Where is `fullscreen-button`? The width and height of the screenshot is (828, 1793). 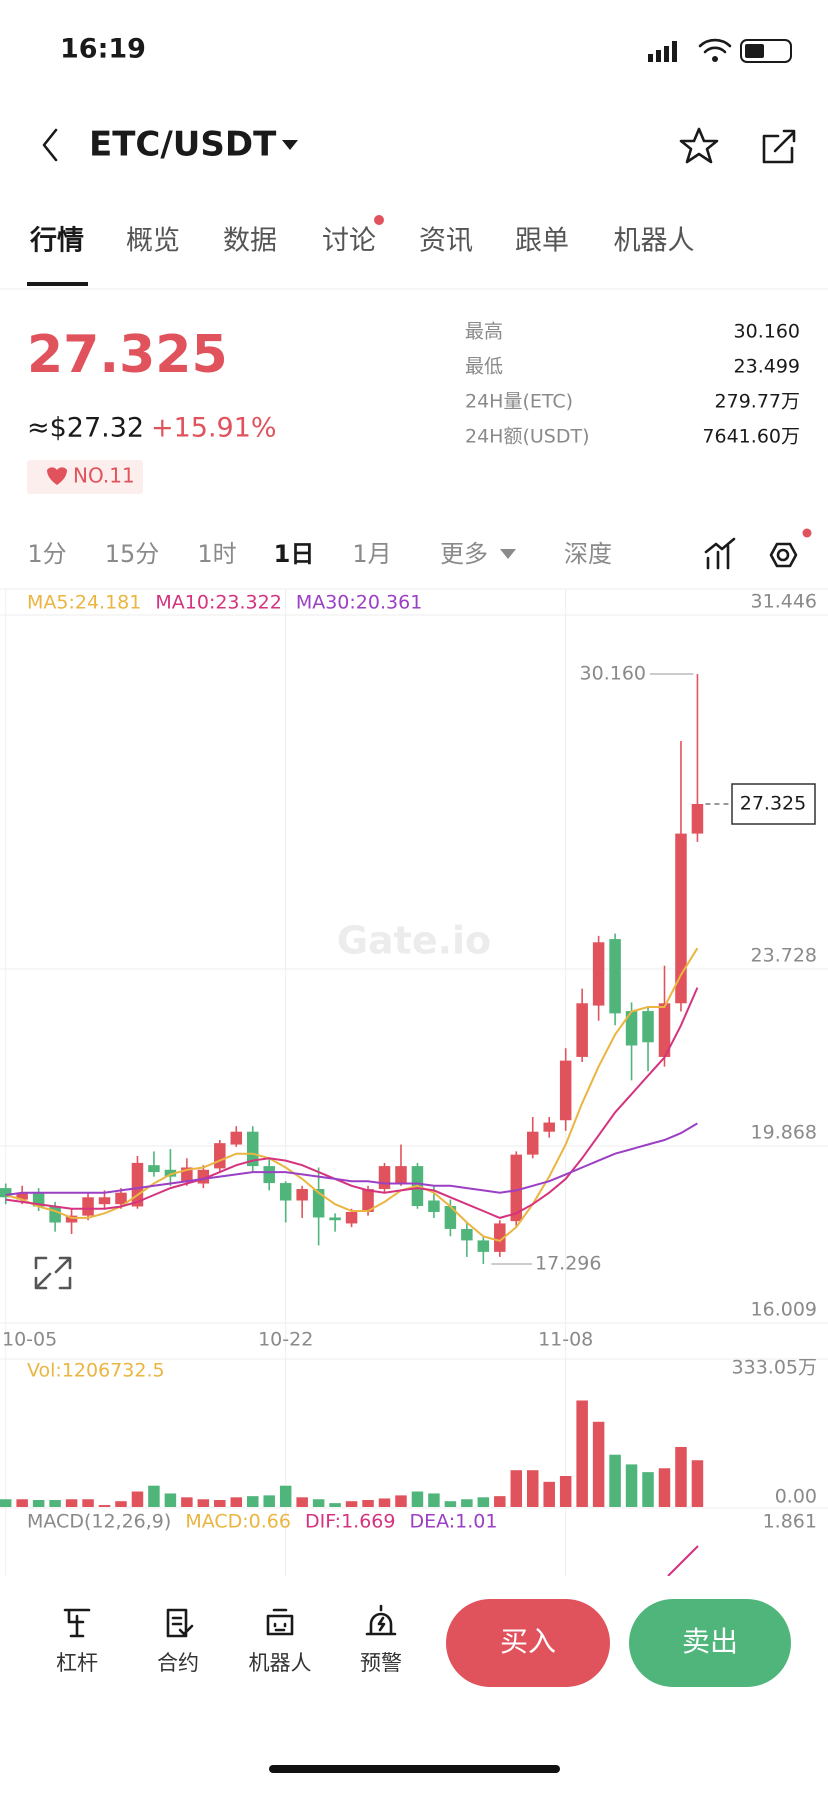
fullscreen-button is located at coordinates (53, 1273).